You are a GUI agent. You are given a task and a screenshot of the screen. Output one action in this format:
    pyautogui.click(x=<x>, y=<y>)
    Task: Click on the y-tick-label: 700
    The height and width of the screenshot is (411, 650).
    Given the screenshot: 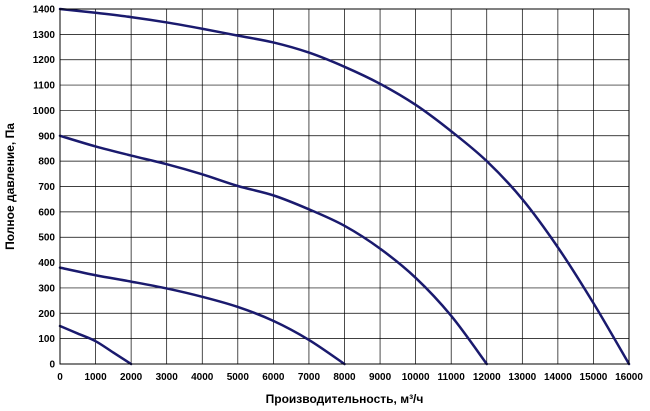 What is the action you would take?
    pyautogui.click(x=46, y=187)
    